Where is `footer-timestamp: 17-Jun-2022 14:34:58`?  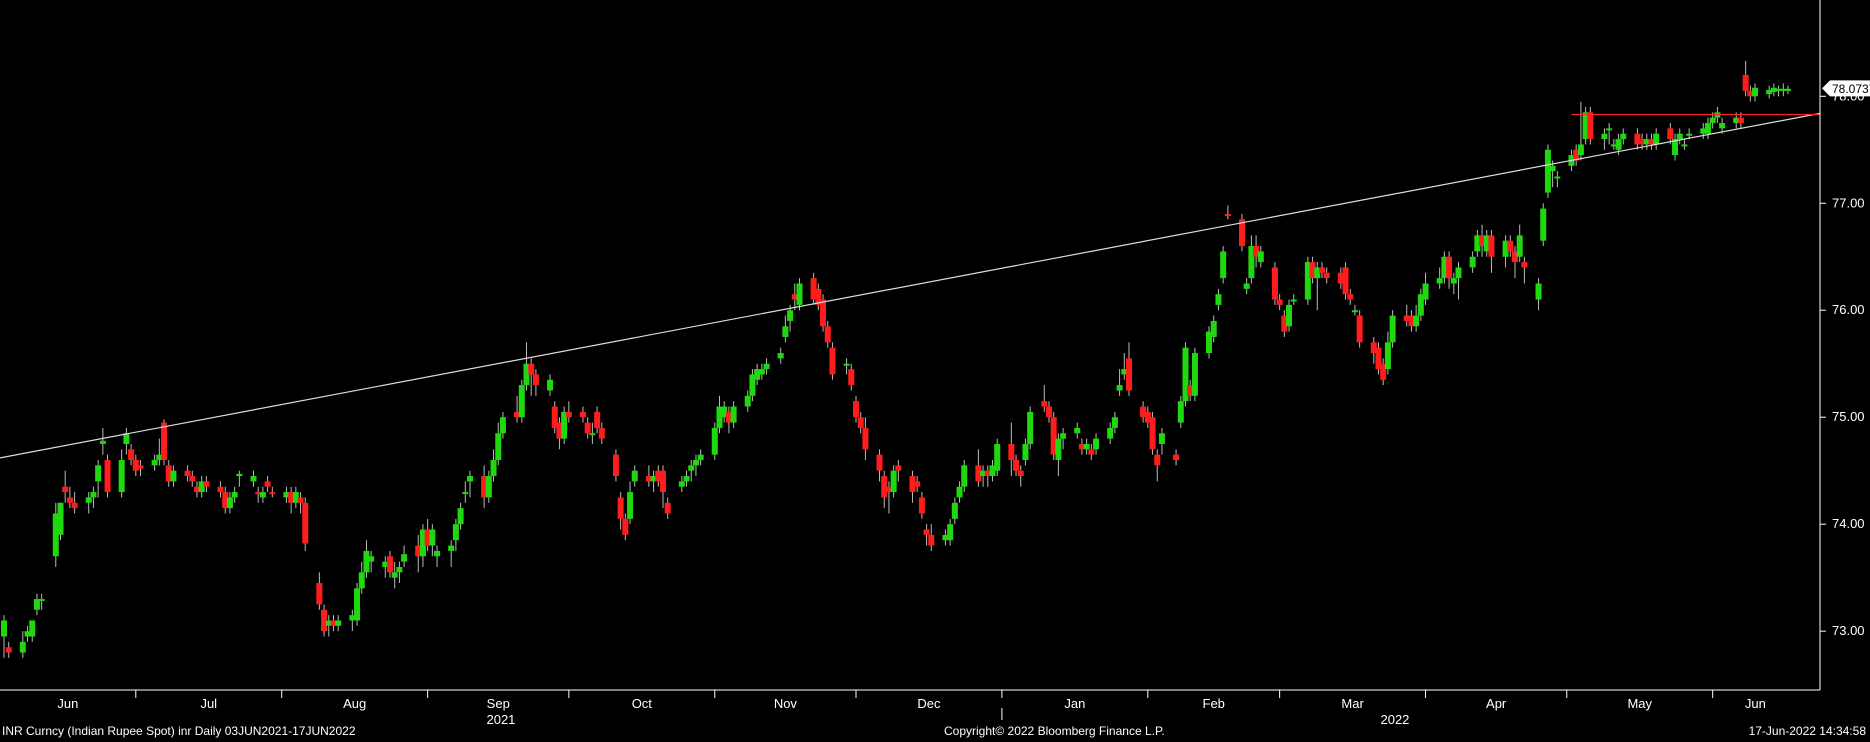
footer-timestamp: 17-Jun-2022 14:34:58 is located at coordinates (1807, 731).